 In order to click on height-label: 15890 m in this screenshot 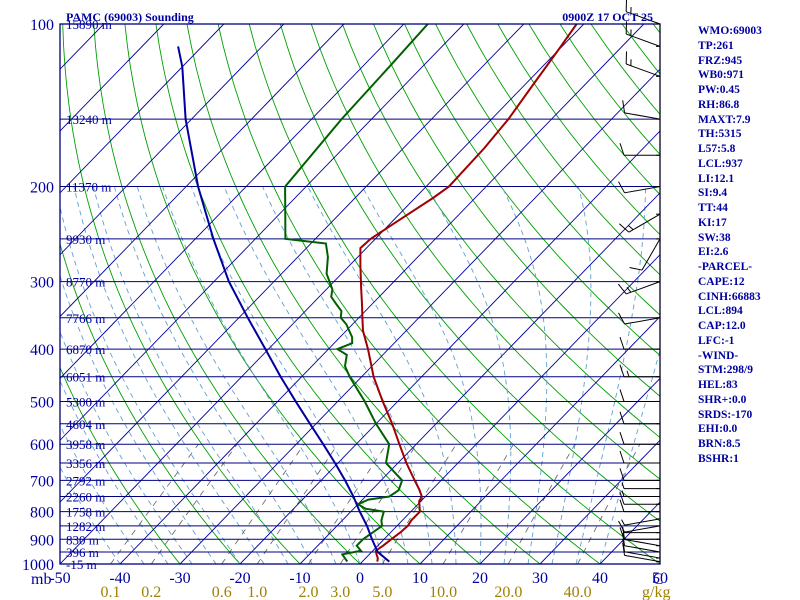, I will do `click(89, 24)`.